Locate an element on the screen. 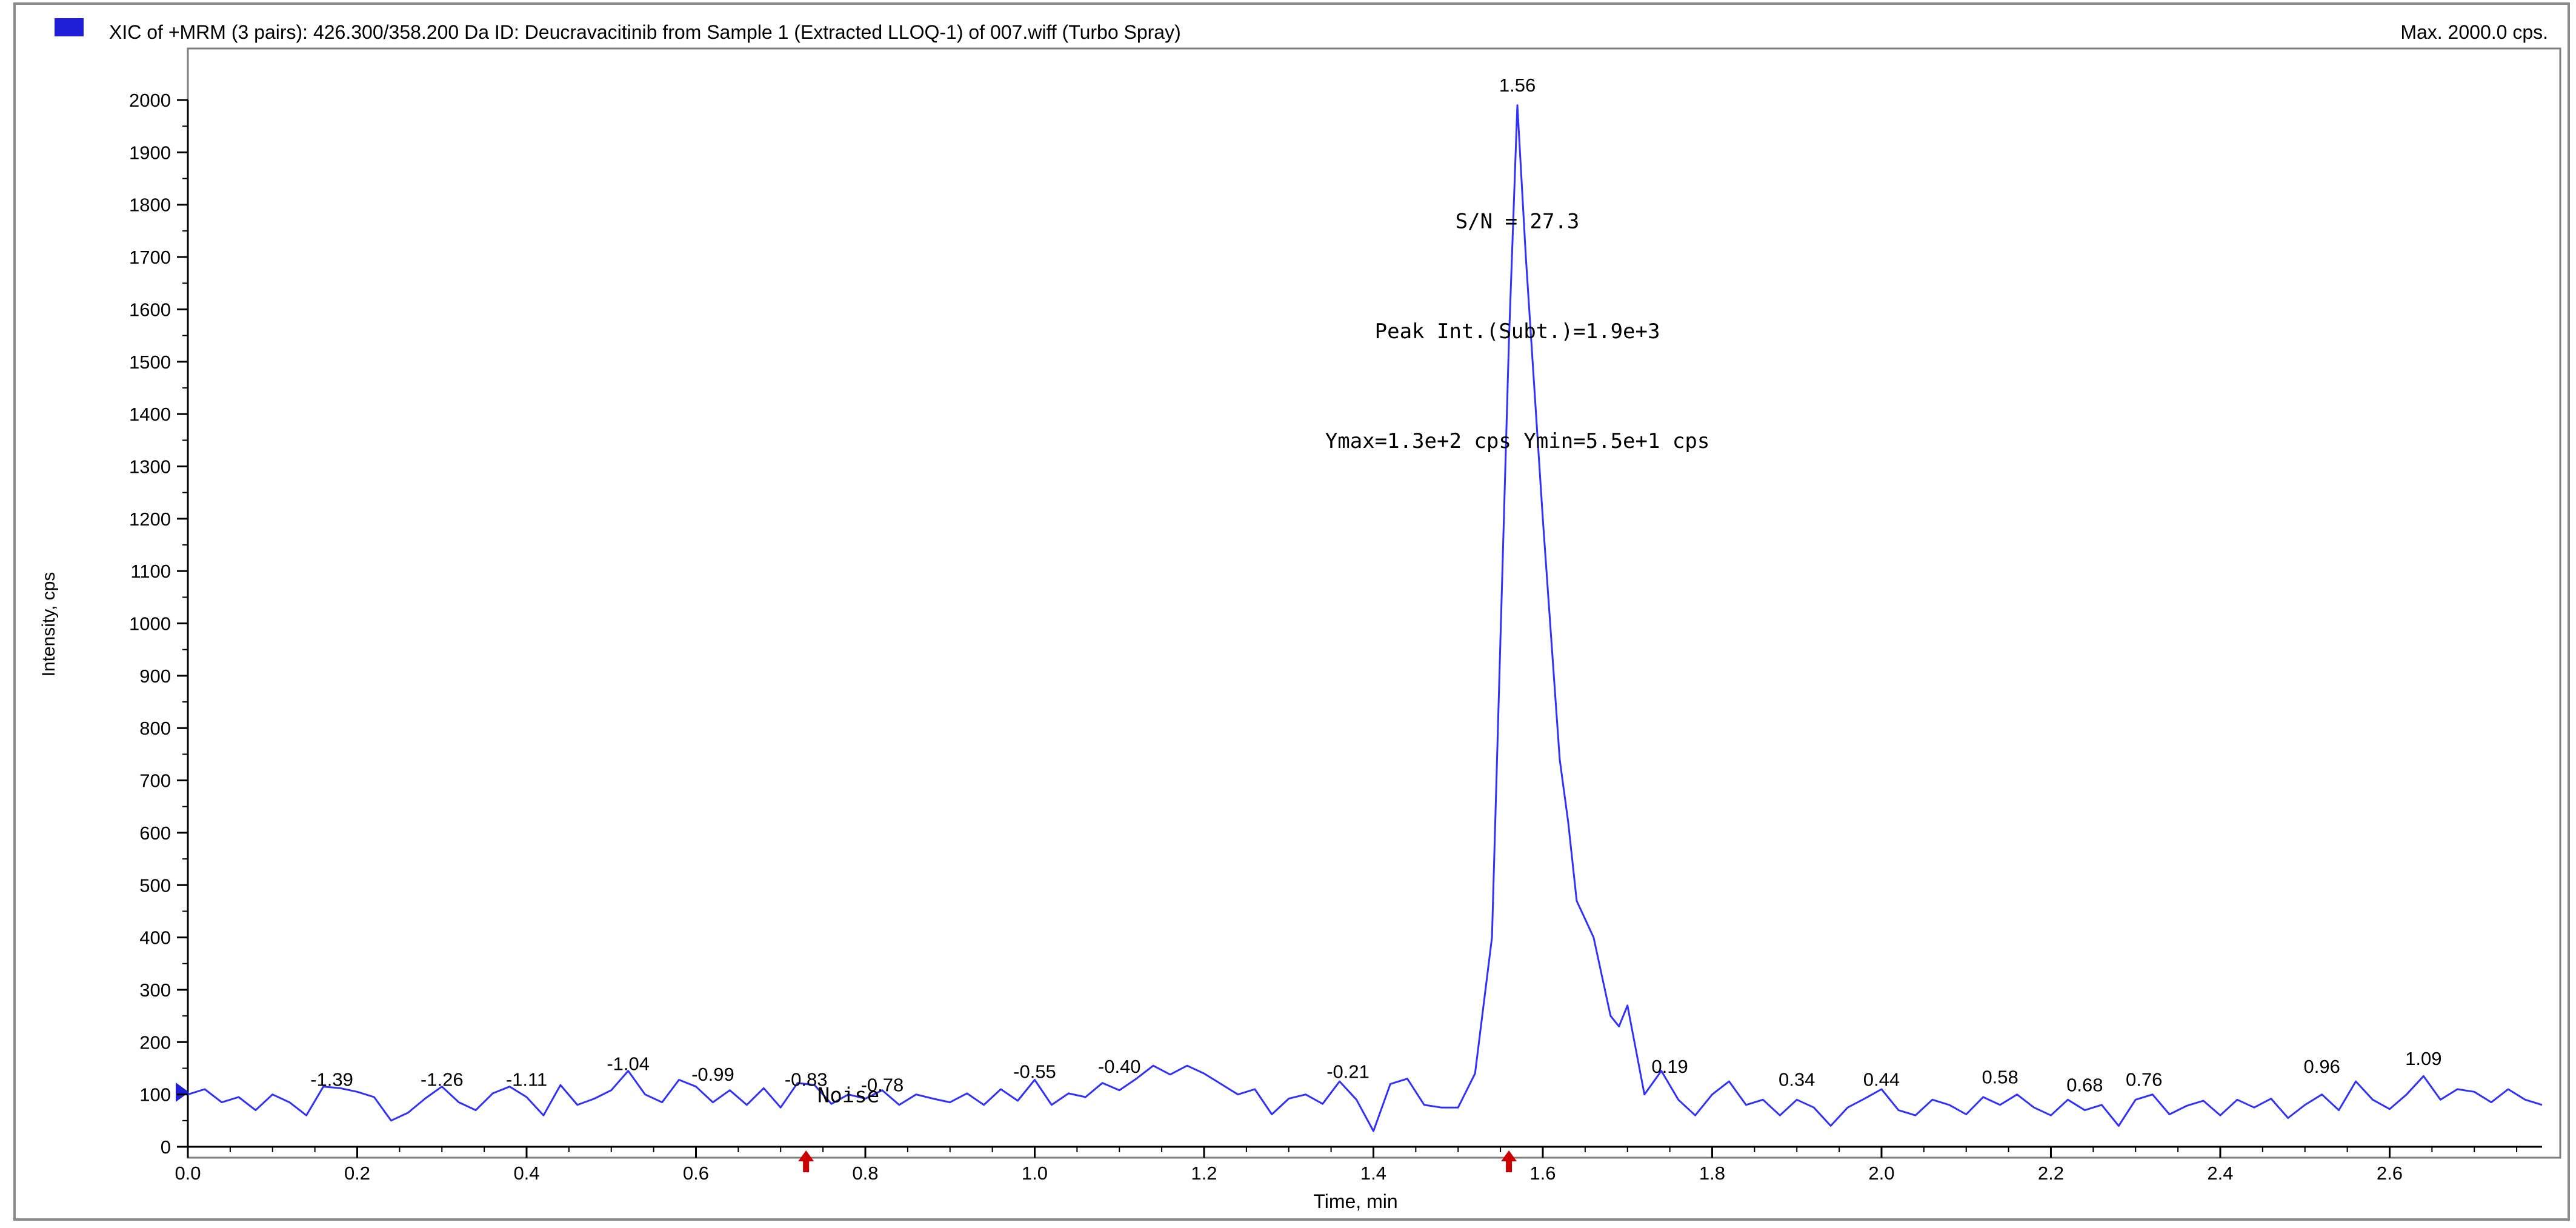 The height and width of the screenshot is (1228, 2576). peak-label: -1.04 is located at coordinates (628, 1064).